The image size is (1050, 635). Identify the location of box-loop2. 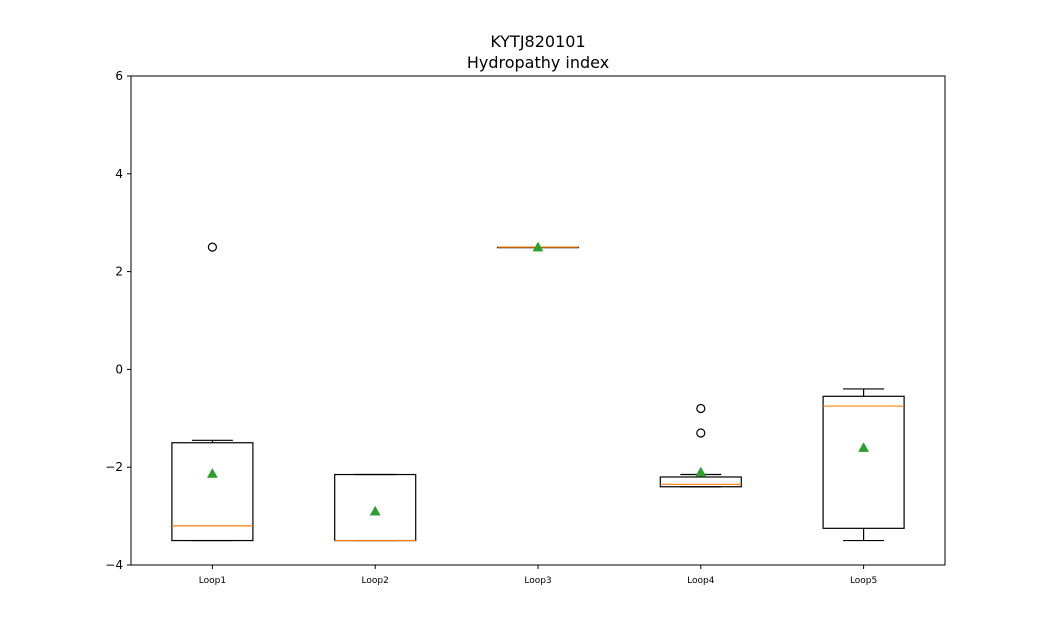
(375, 507).